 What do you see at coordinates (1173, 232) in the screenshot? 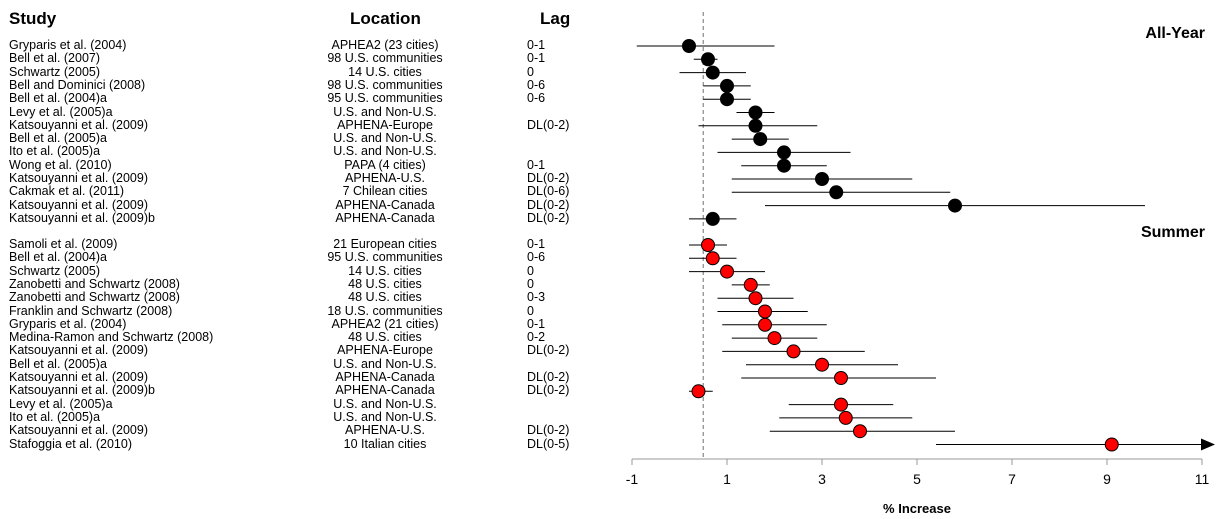
I see `panel-label: Summer` at bounding box center [1173, 232].